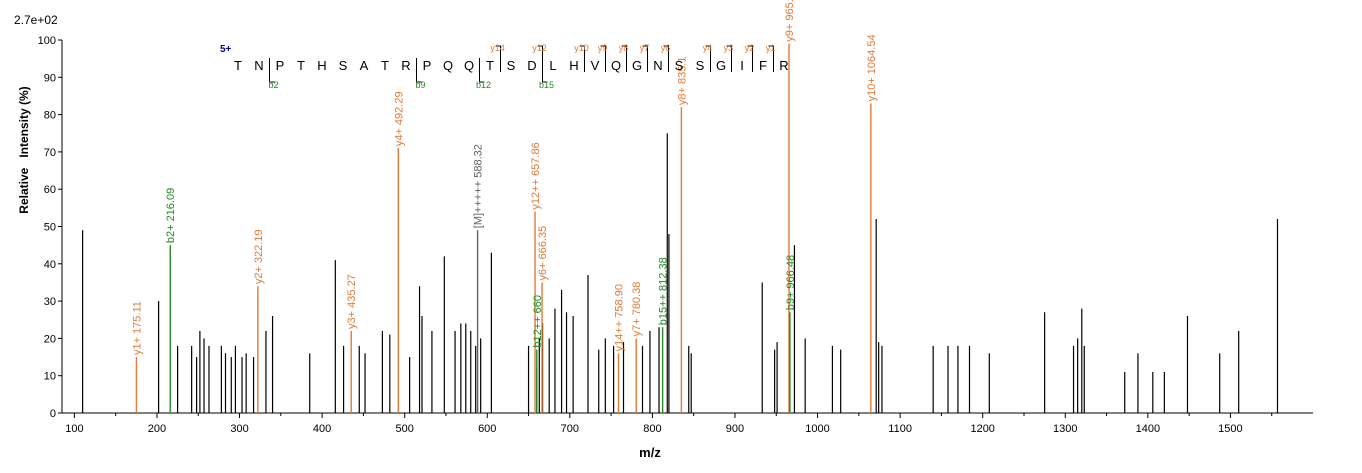 The width and height of the screenshot is (1362, 473). What do you see at coordinates (650, 452) in the screenshot?
I see `x-axis-label: m/z` at bounding box center [650, 452].